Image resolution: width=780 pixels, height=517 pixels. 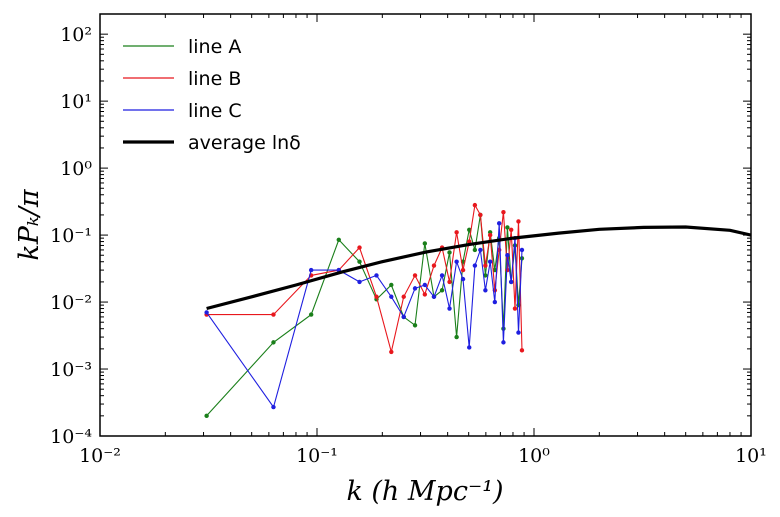 What do you see at coordinates (214, 47) in the screenshot?
I see `legend-label: line A` at bounding box center [214, 47].